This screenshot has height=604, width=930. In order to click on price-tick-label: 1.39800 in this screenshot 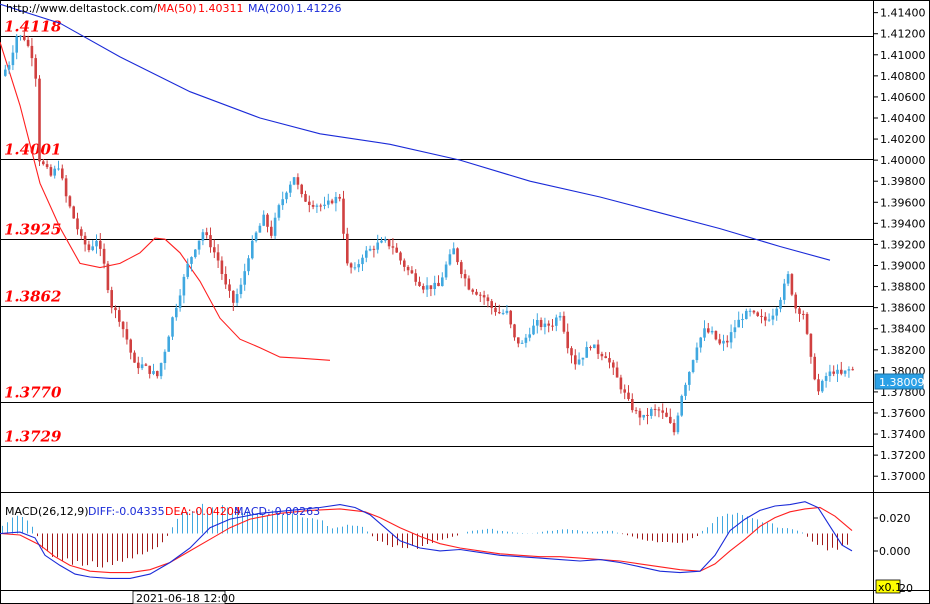, I will do `click(903, 181)`.